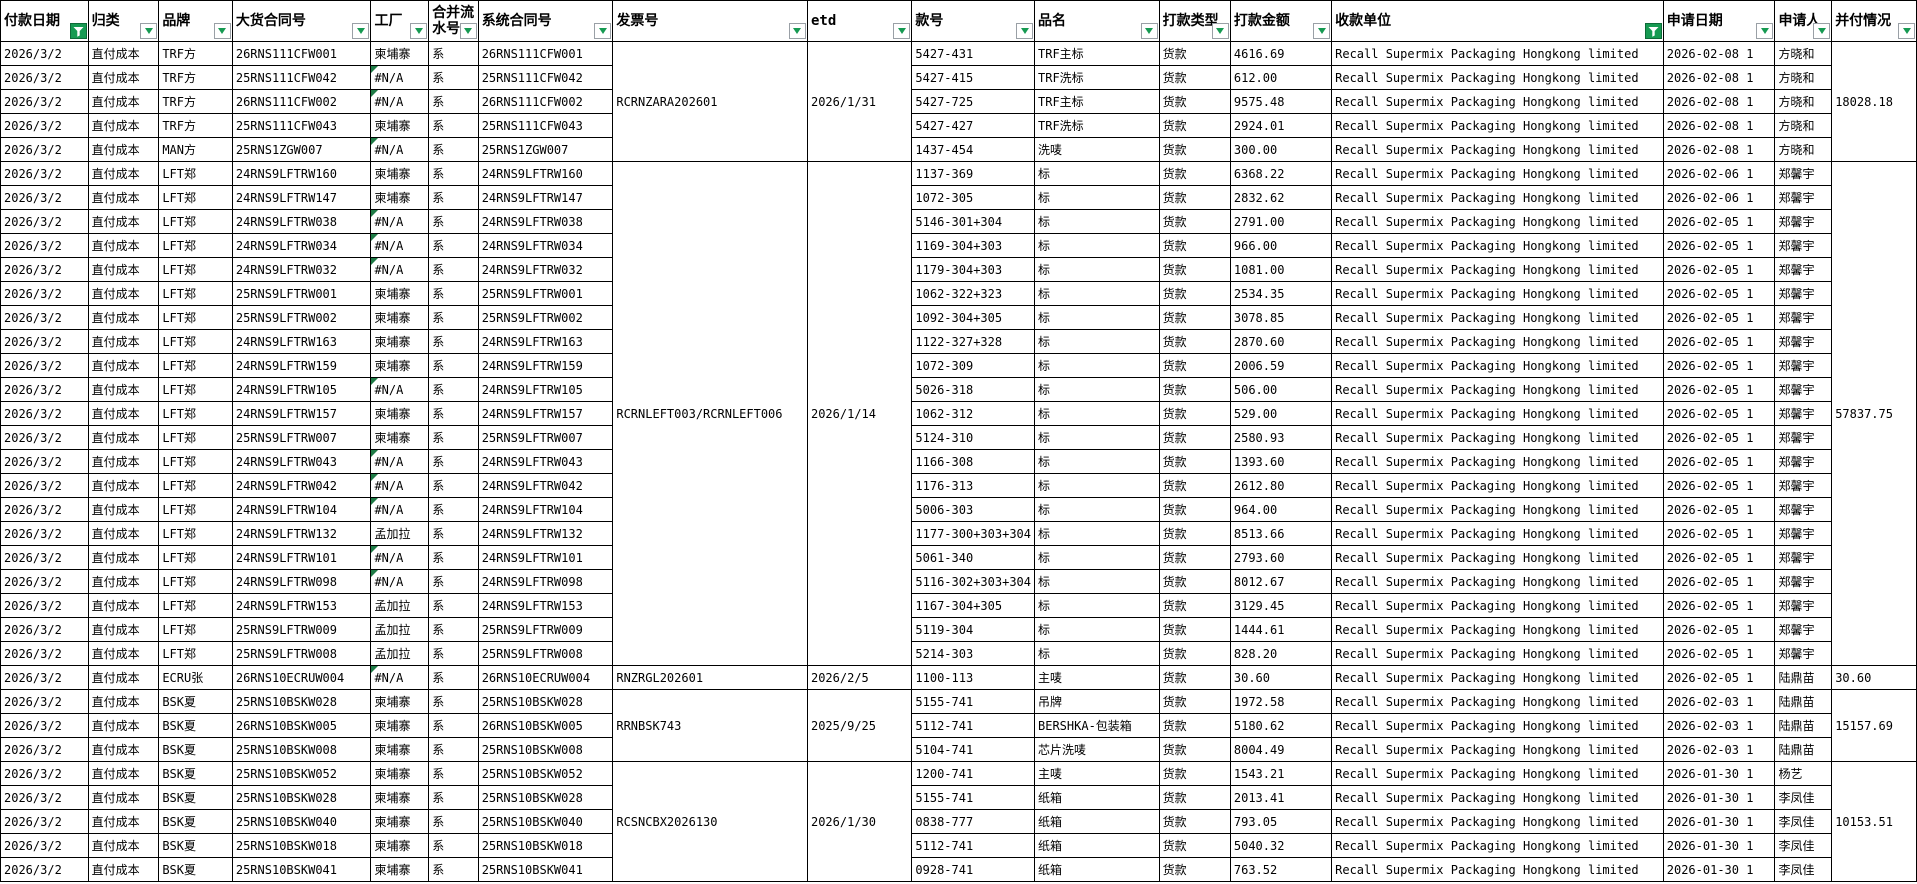 This screenshot has height=884, width=1917. What do you see at coordinates (1719, 725) in the screenshot?
I see `cell-apply-date: 2026-02-03 1` at bounding box center [1719, 725].